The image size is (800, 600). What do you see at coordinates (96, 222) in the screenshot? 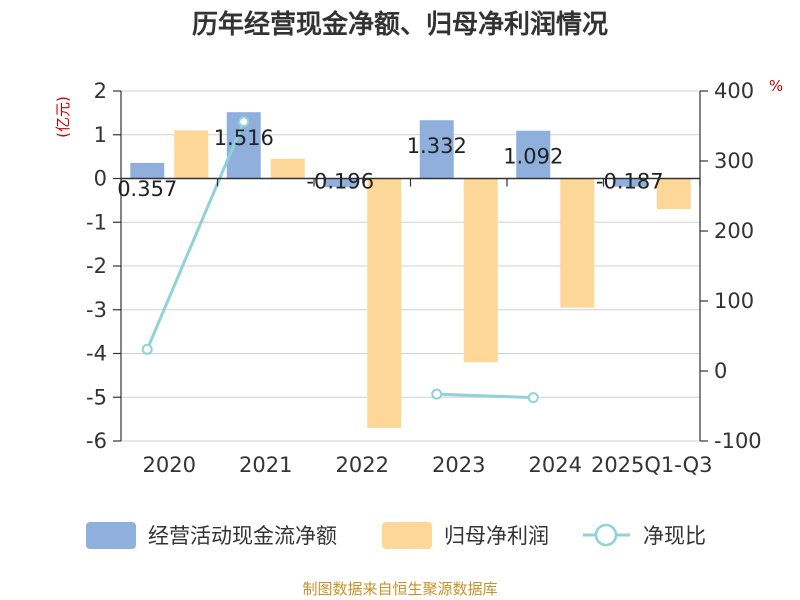
I see `left-tick-label: -1` at bounding box center [96, 222].